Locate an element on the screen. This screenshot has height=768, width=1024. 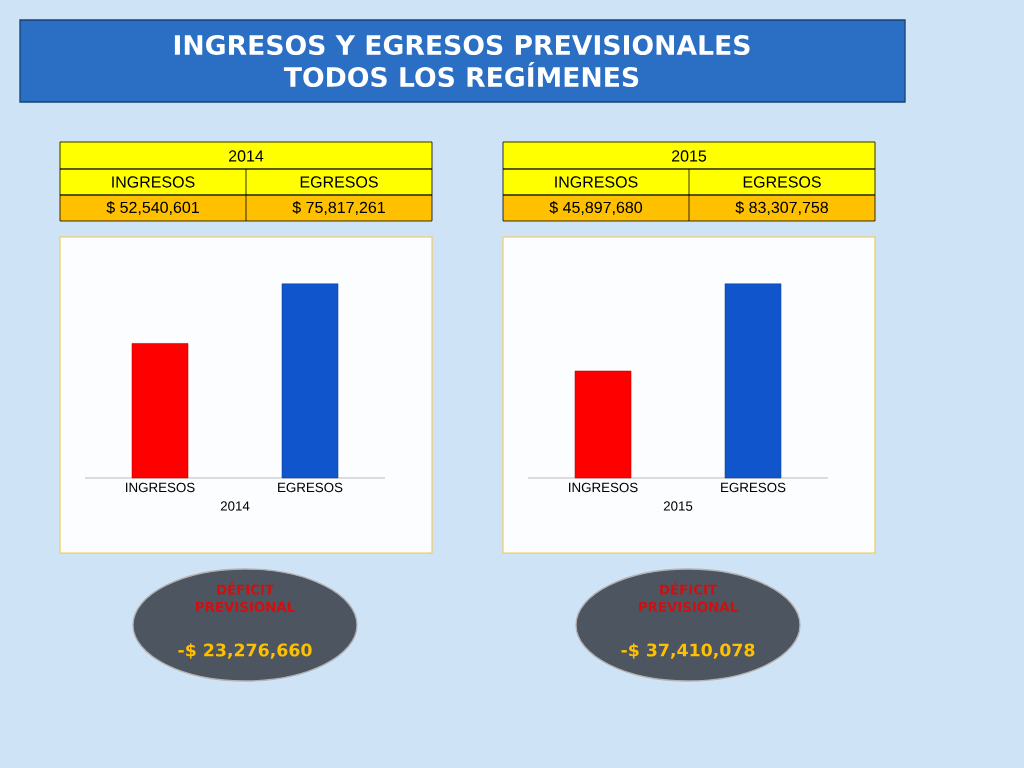
data-label: $ 75,817,261 is located at coordinates (338, 208).